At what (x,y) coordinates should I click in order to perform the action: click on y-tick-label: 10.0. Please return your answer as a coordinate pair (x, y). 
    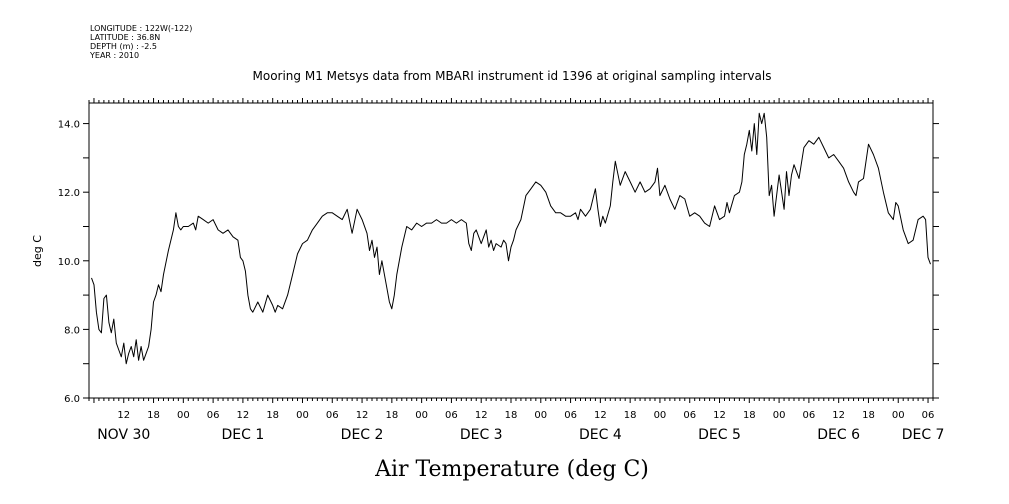
    Looking at the image, I should click on (69, 262).